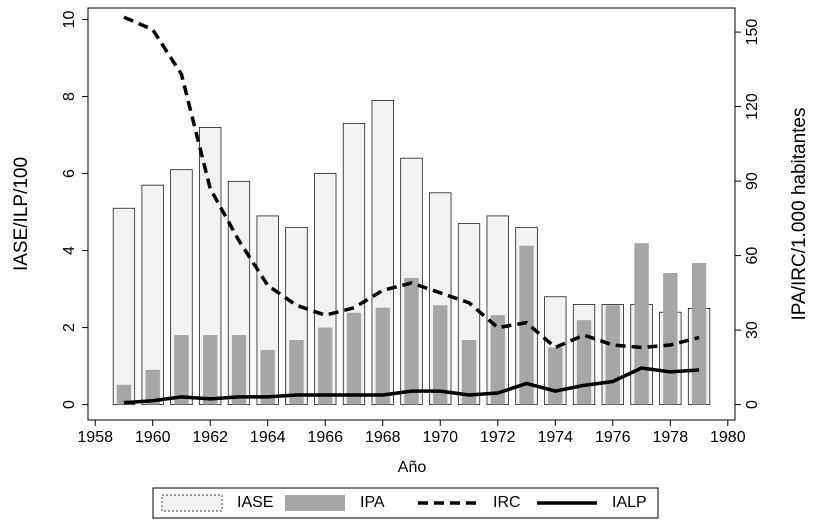 This screenshot has height=522, width=820. I want to click on line, so click(411, 385).